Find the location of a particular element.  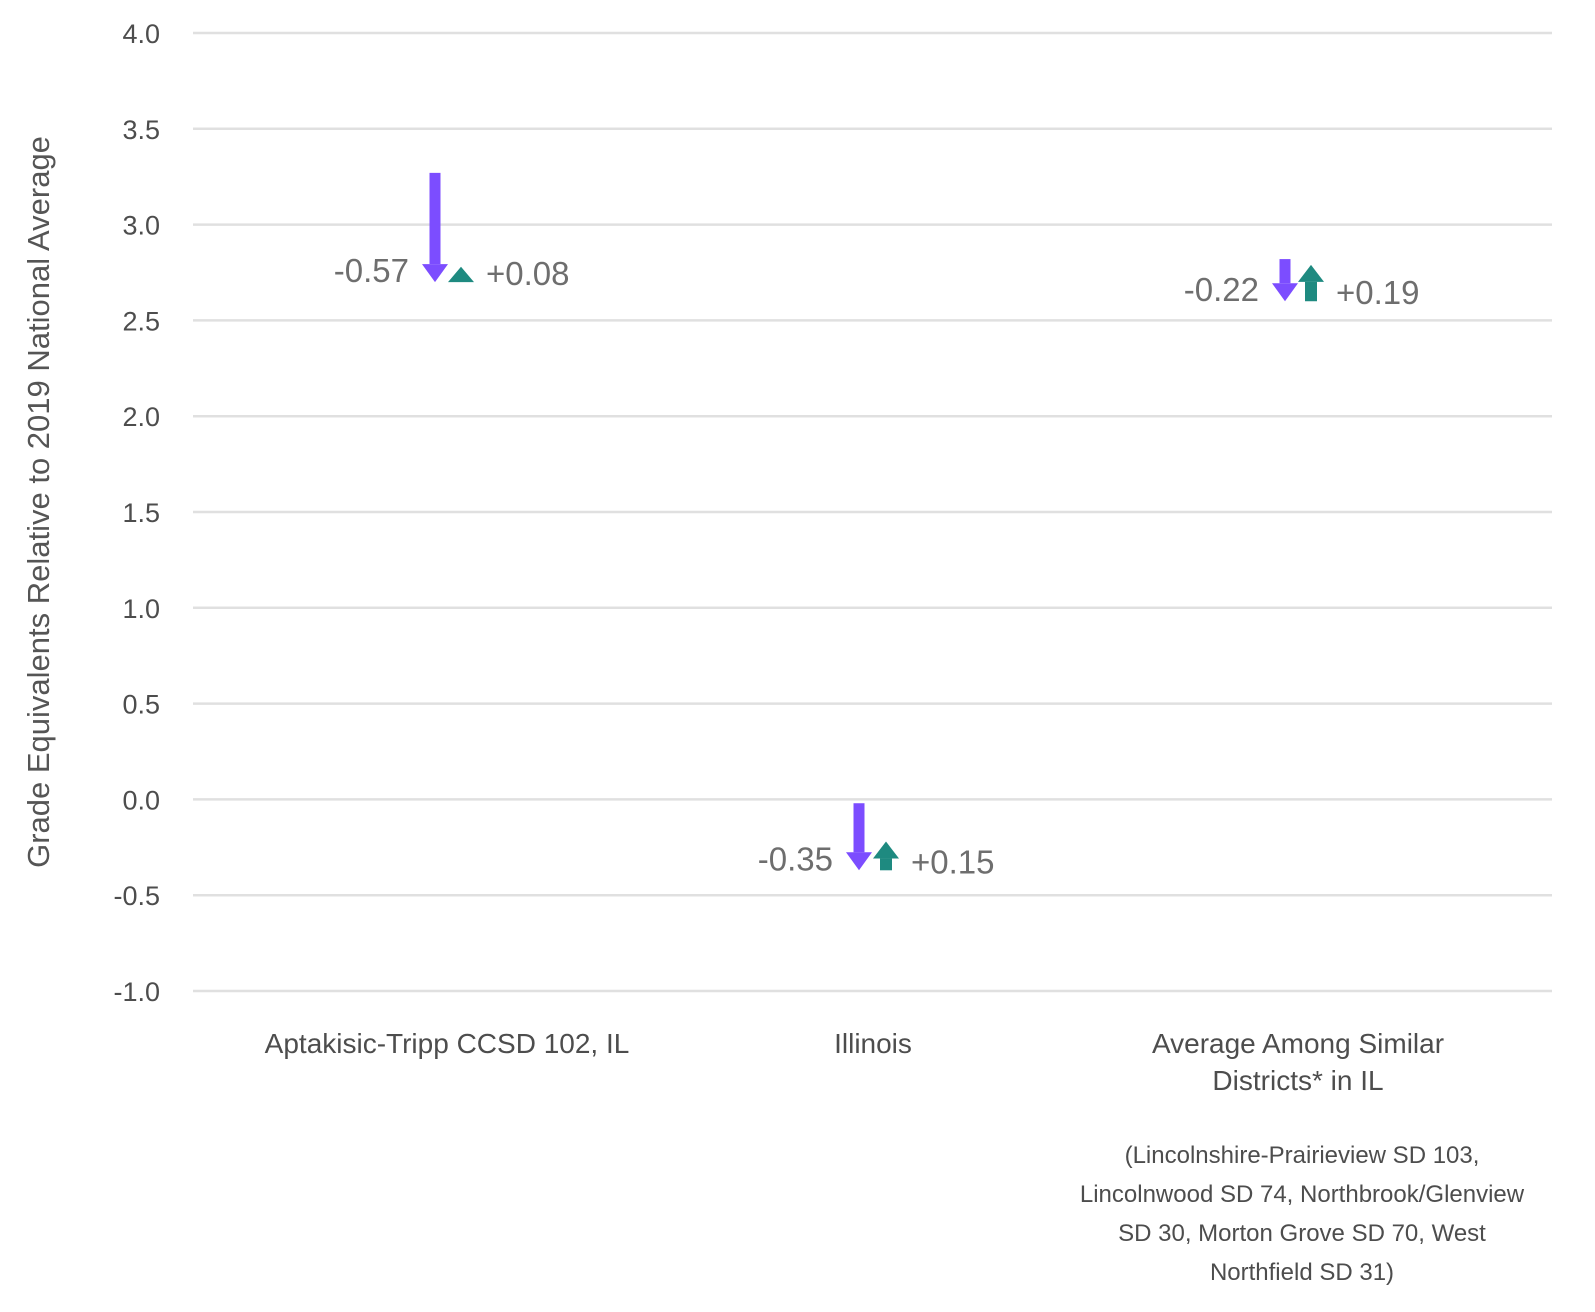

y-tick-label: 3.0 is located at coordinates (141, 226).